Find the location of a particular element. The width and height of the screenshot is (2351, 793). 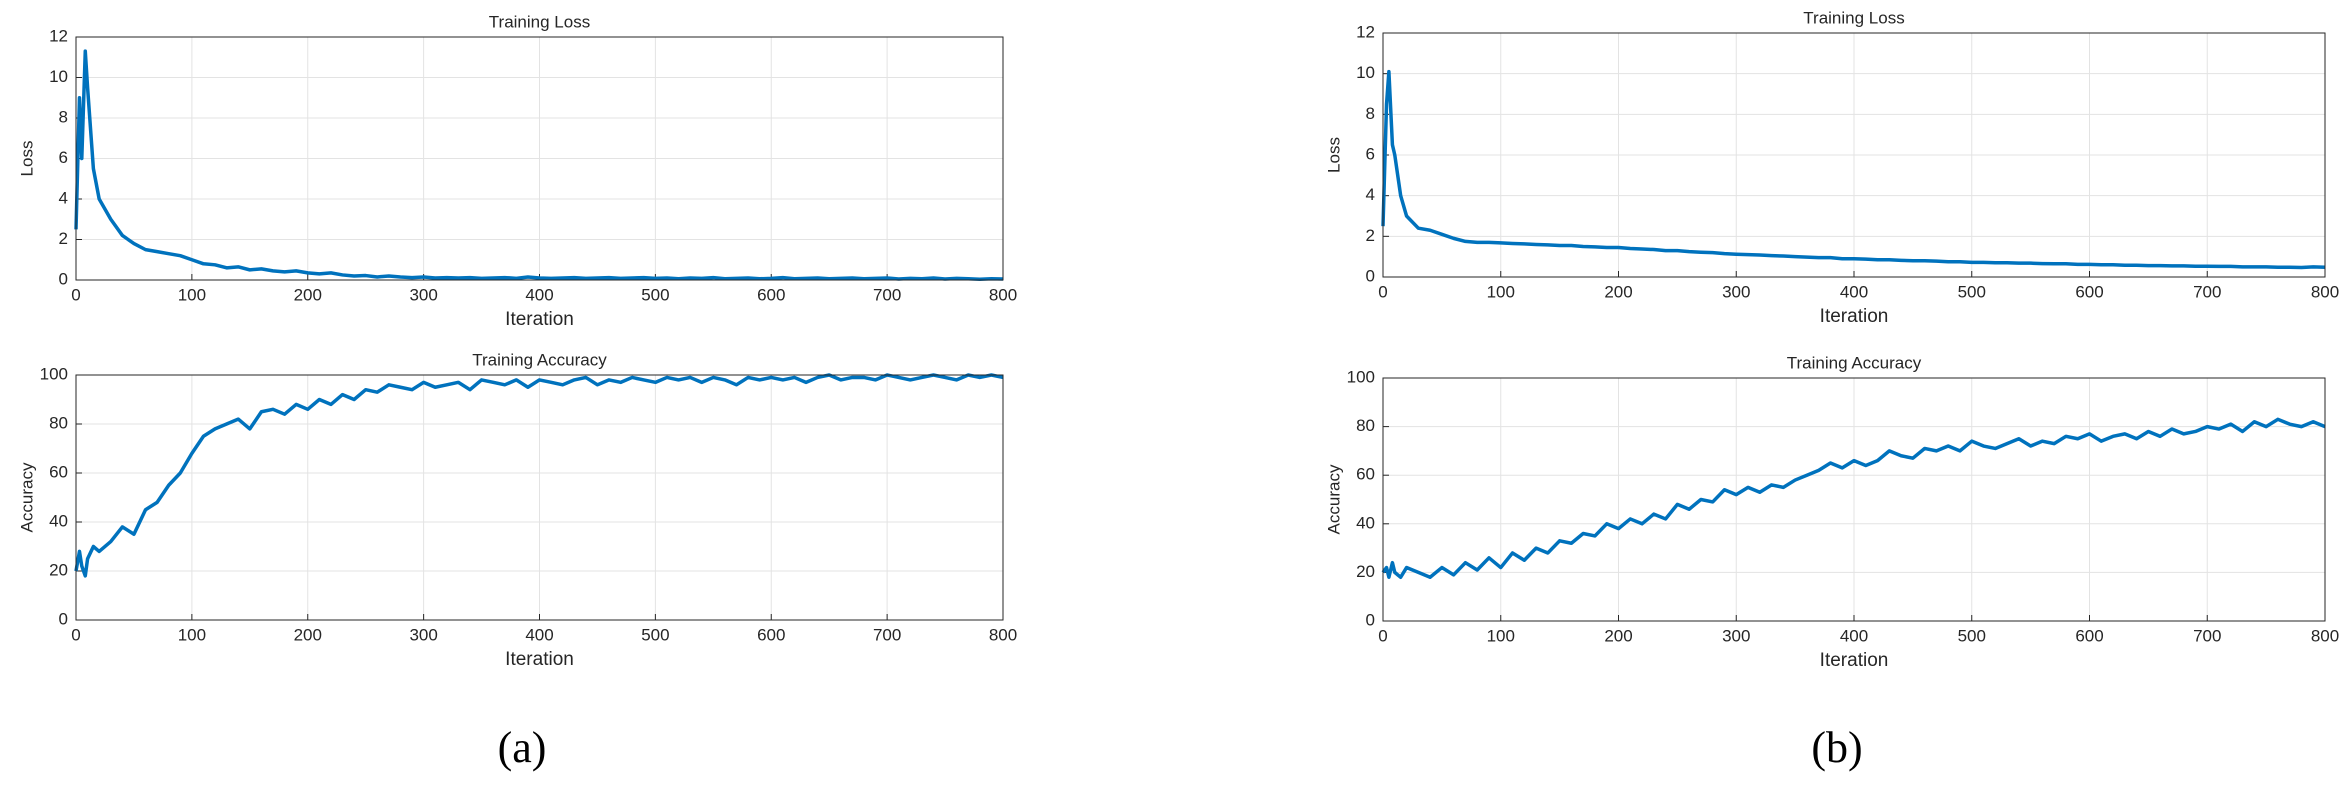

panel-caption: (b) is located at coordinates (1836, 747).